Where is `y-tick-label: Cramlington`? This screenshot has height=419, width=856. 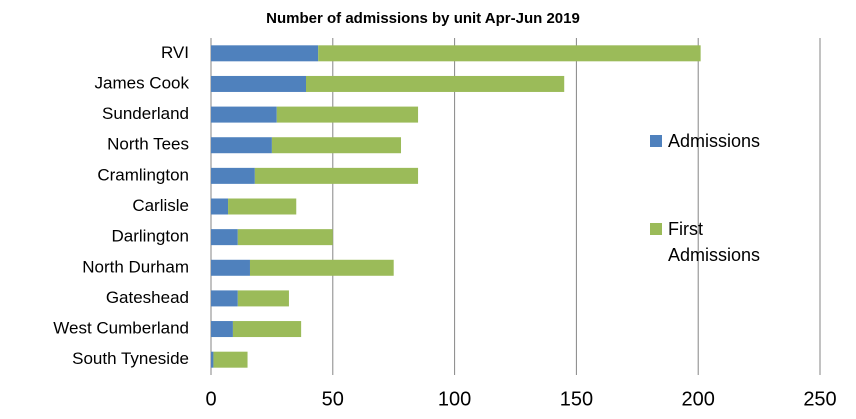 y-tick-label: Cramlington is located at coordinates (143, 174).